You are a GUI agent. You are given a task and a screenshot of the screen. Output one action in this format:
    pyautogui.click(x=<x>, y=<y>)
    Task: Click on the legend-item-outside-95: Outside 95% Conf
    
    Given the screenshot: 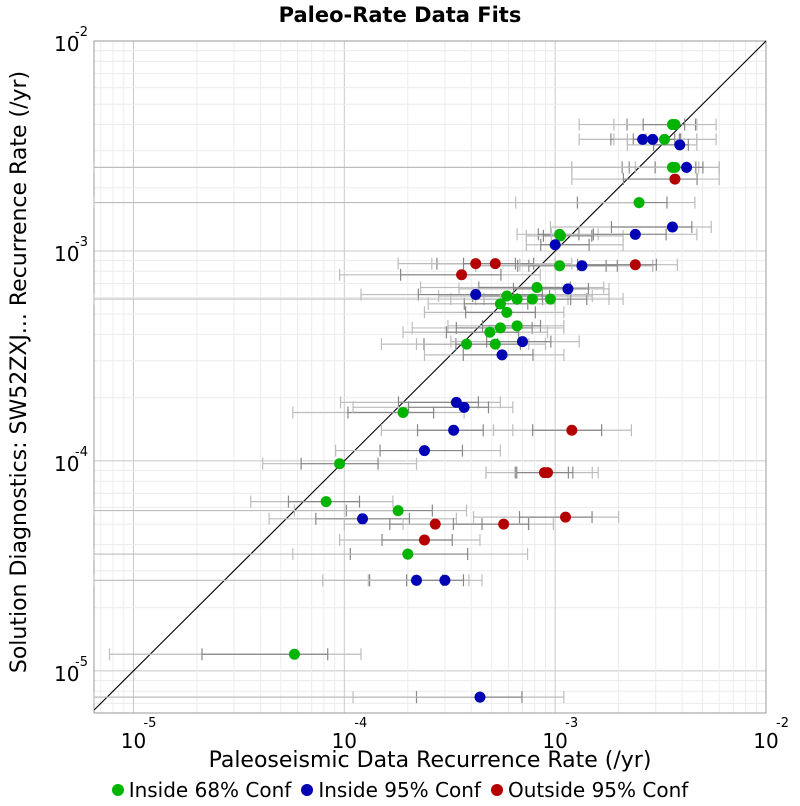 What is the action you would take?
    pyautogui.click(x=589, y=790)
    